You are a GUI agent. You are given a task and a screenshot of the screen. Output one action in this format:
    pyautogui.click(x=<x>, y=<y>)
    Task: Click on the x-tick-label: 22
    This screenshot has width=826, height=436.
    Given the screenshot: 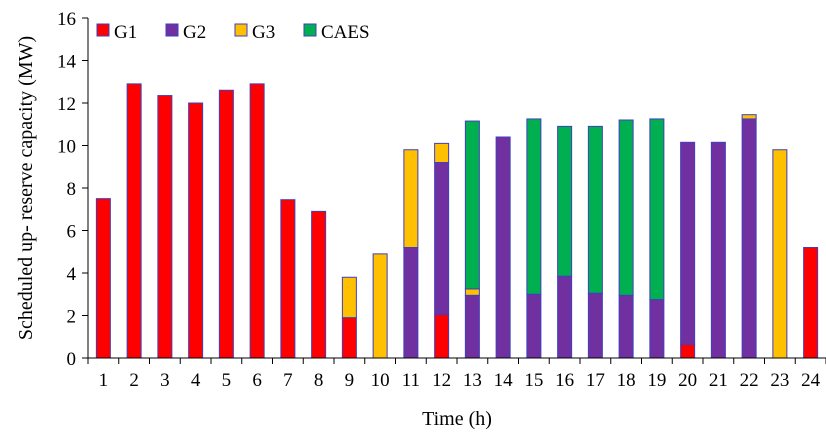 What is the action you would take?
    pyautogui.click(x=749, y=380)
    